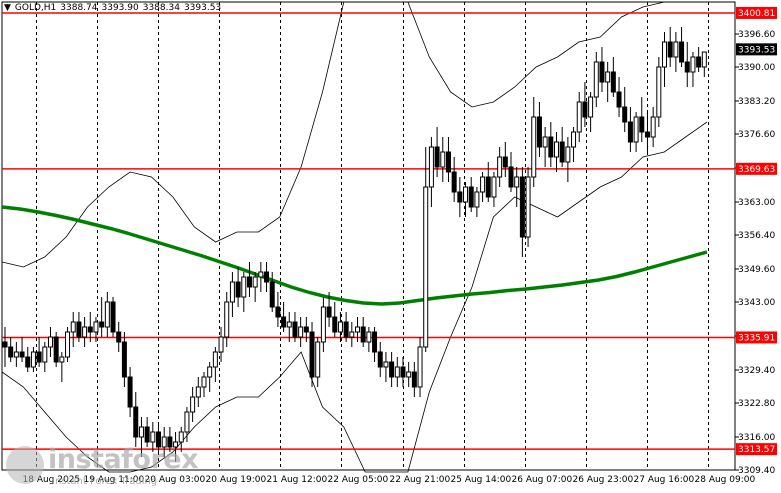  Describe the element at coordinates (756, 102) in the screenshot. I see `y-tick-label: 3383.20` at that location.